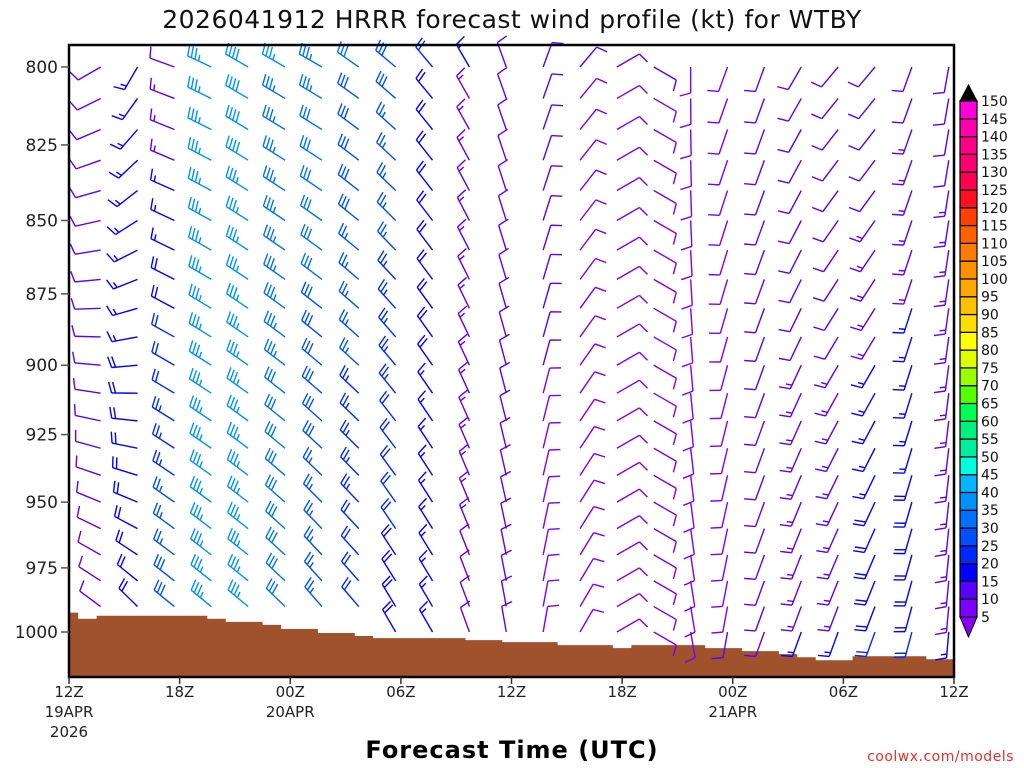 The width and height of the screenshot is (1024, 768). What do you see at coordinates (69, 712) in the screenshot?
I see `x-tick-label: 19APR` at bounding box center [69, 712].